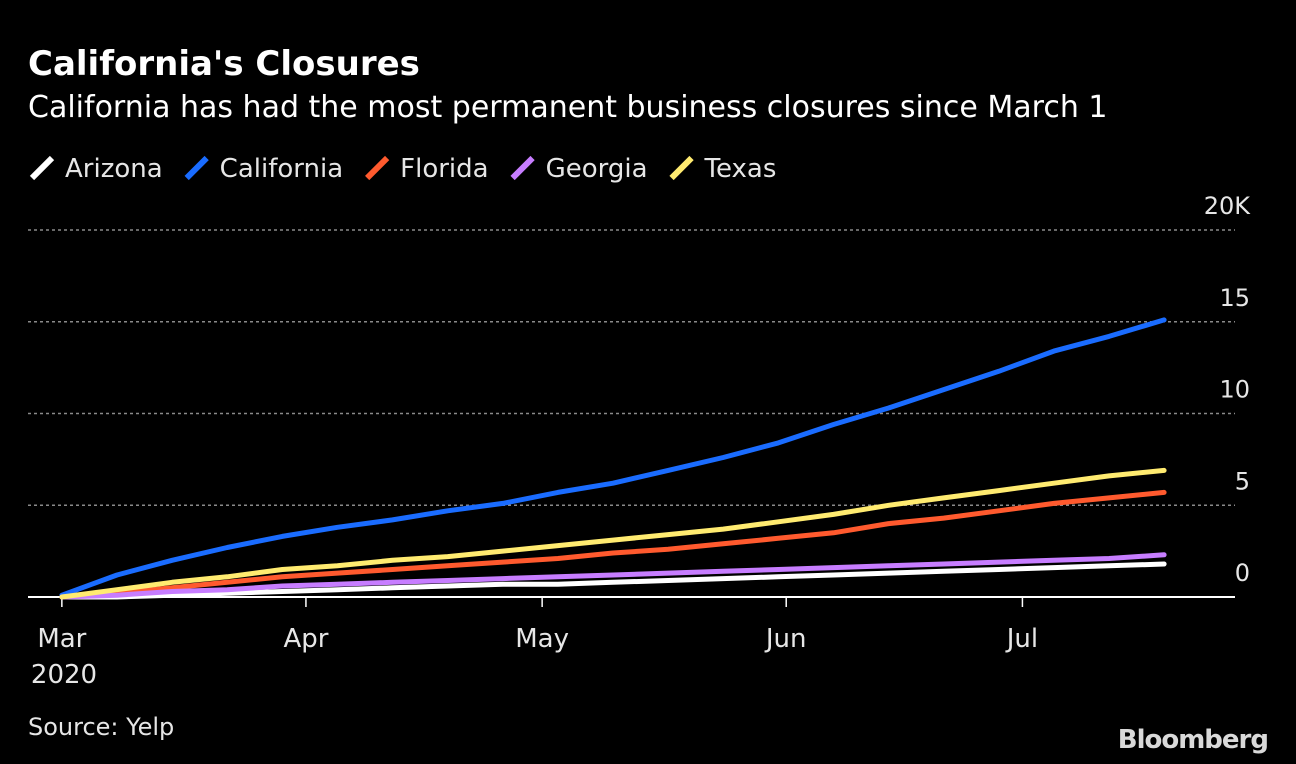 The width and height of the screenshot is (1296, 764). Describe the element at coordinates (101, 727) in the screenshot. I see `source: Source: Yelp` at that location.